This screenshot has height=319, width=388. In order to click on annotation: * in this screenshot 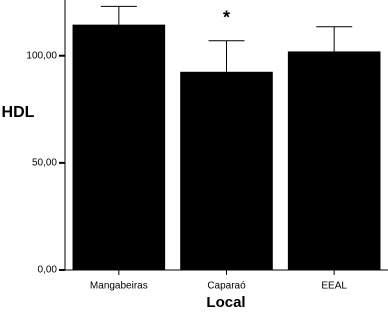, I will do `click(226, 17)`.